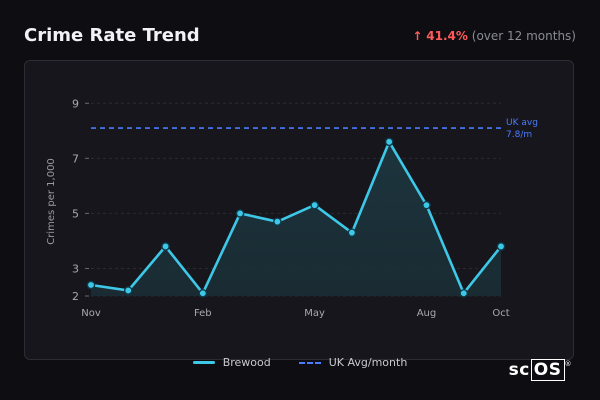 Image resolution: width=600 pixels, height=400 pixels. What do you see at coordinates (75, 158) in the screenshot?
I see `y-tick-label-7: 7` at bounding box center [75, 158].